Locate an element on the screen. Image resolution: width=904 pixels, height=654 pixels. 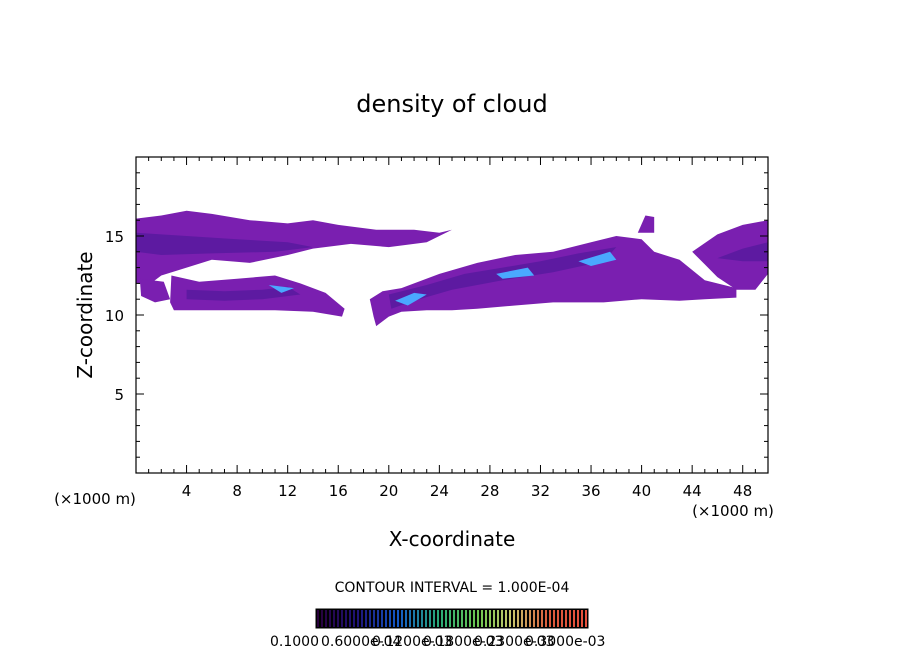
x-tick-label: 12 is located at coordinates (287, 491).